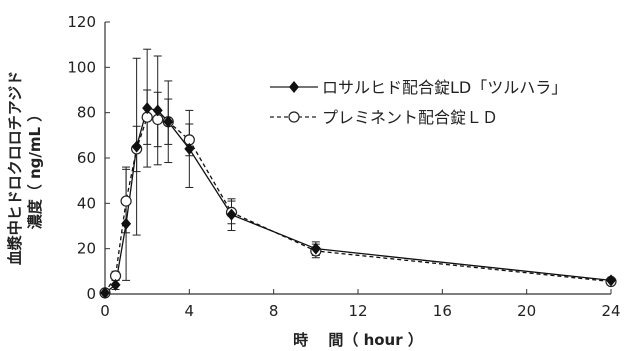  I want to click on x-tick-label: 16, so click(442, 311).